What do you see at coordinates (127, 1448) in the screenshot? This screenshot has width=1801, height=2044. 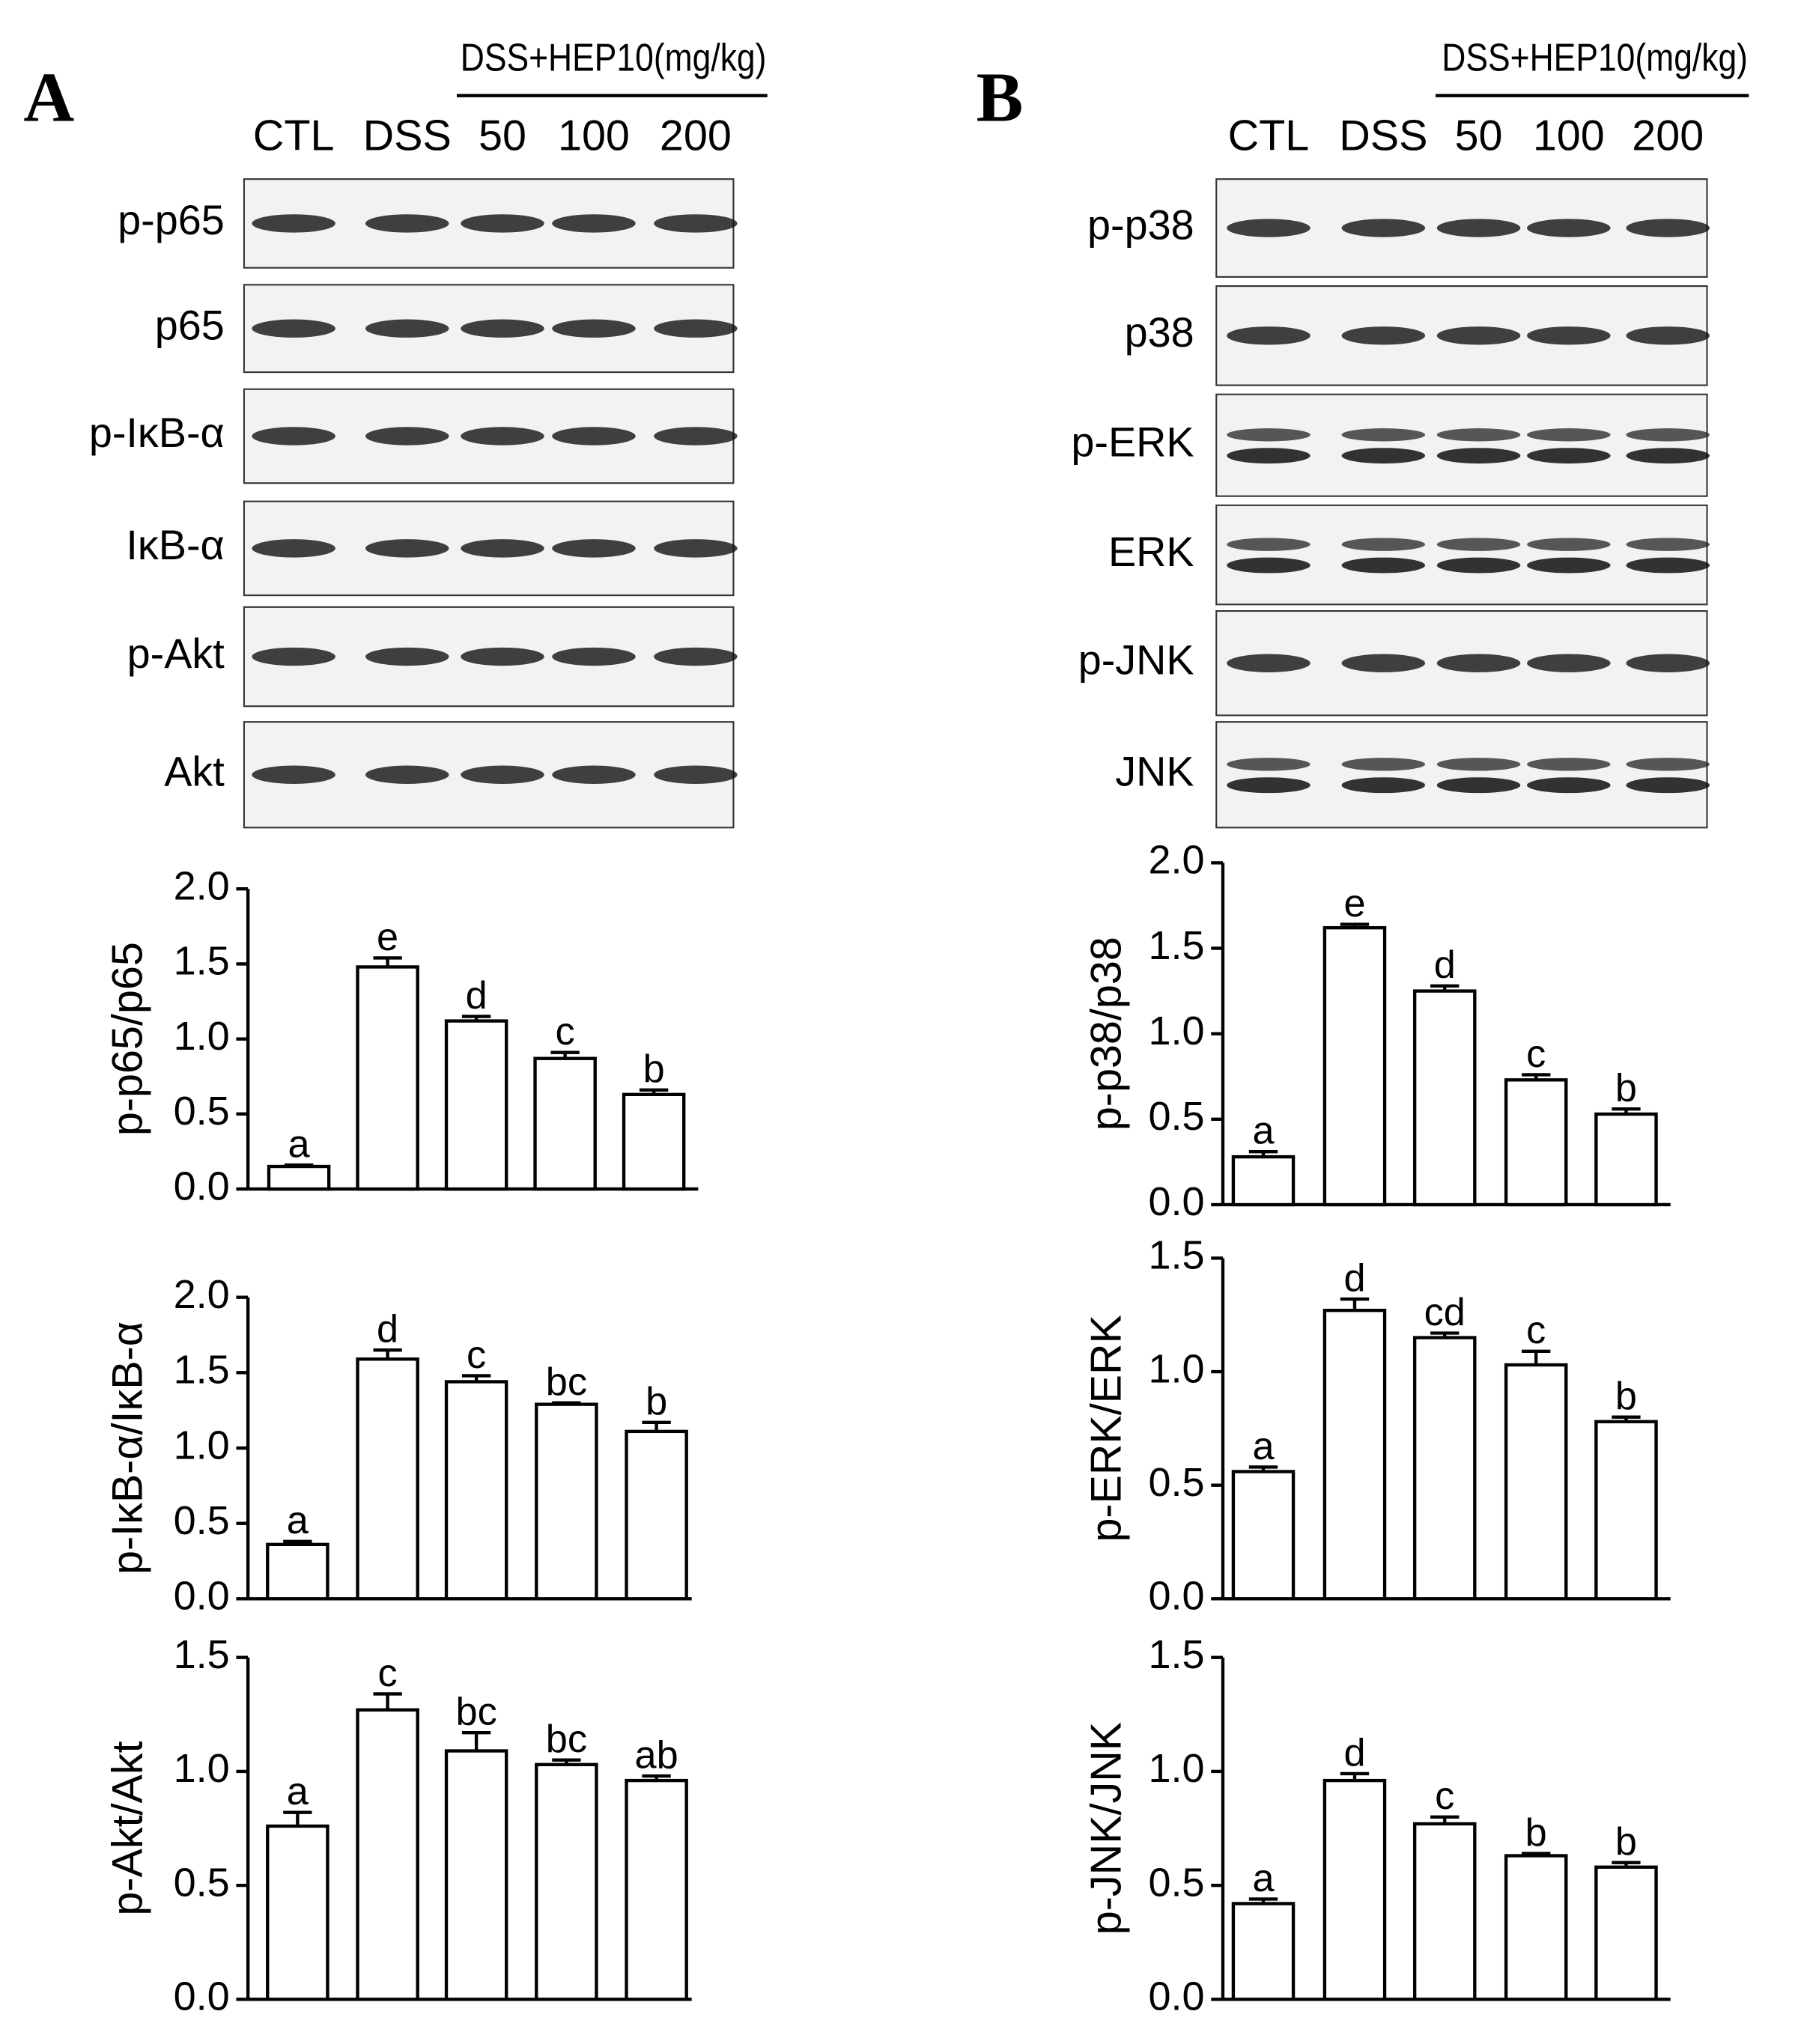 I see `y-axis-label: p-IκB-α/IκB-α` at bounding box center [127, 1448].